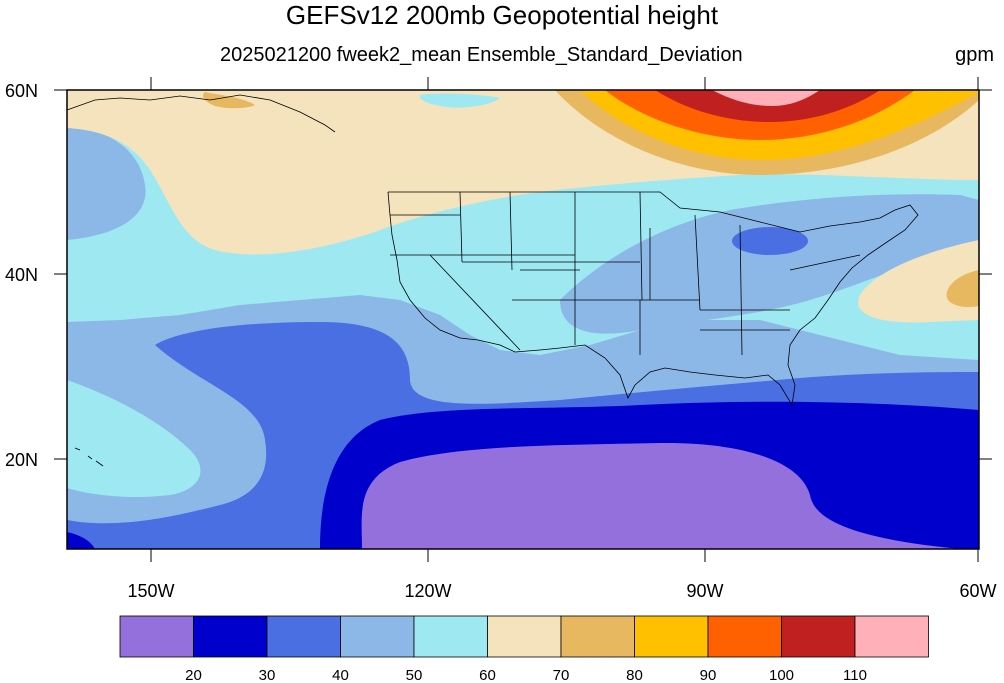 This screenshot has height=683, width=1004. Describe the element at coordinates (561, 591) in the screenshot. I see `lon-tick-labels: 150W 120W 90W 60W` at that location.